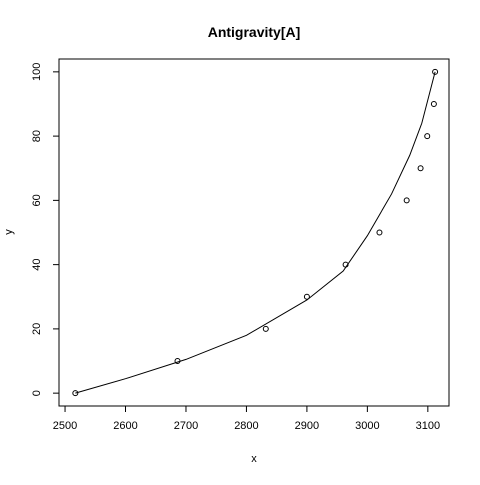  I want to click on x-tick-label: 3000, so click(367, 426).